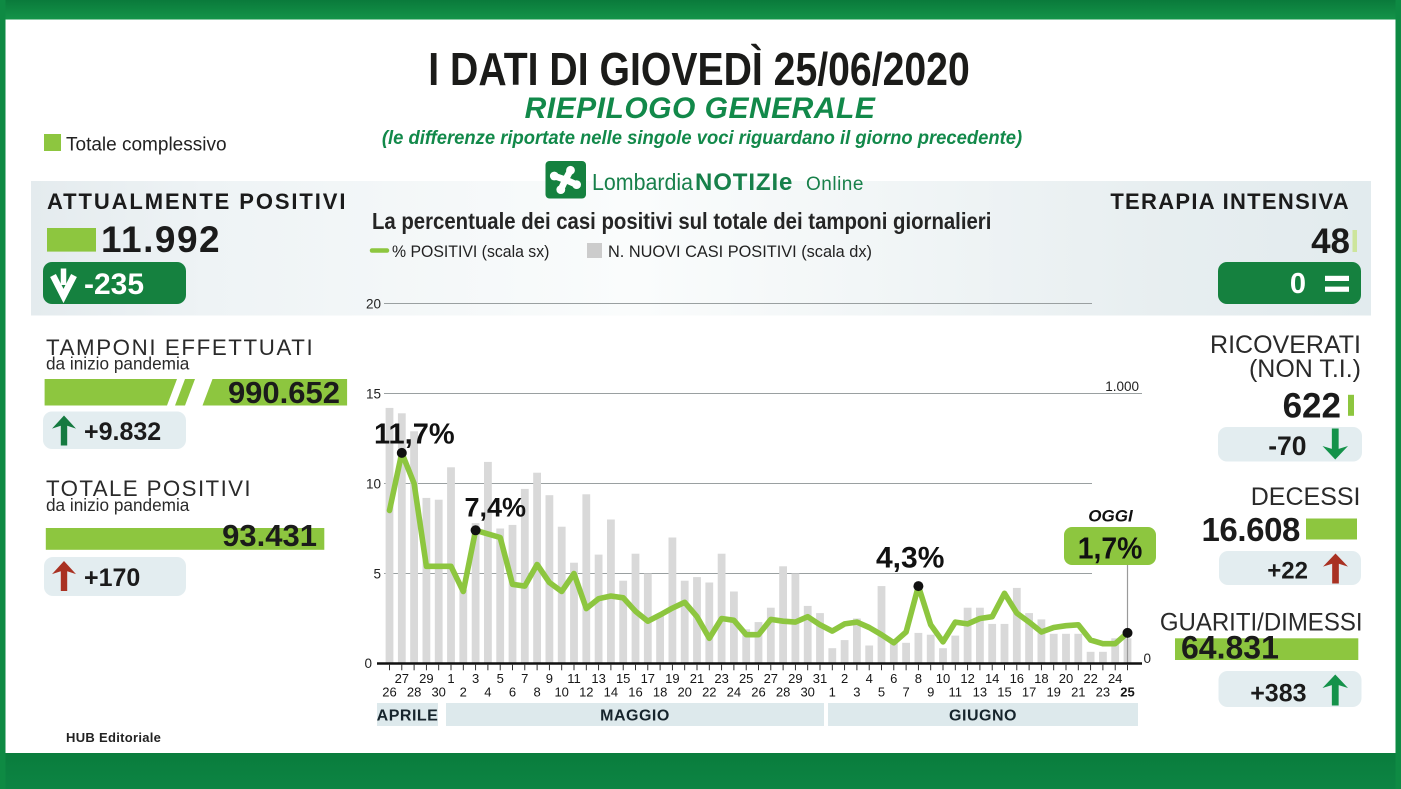 The width and height of the screenshot is (1401, 789). What do you see at coordinates (1285, 345) in the screenshot?
I see `svg-text: RICOVERATI` at bounding box center [1285, 345].